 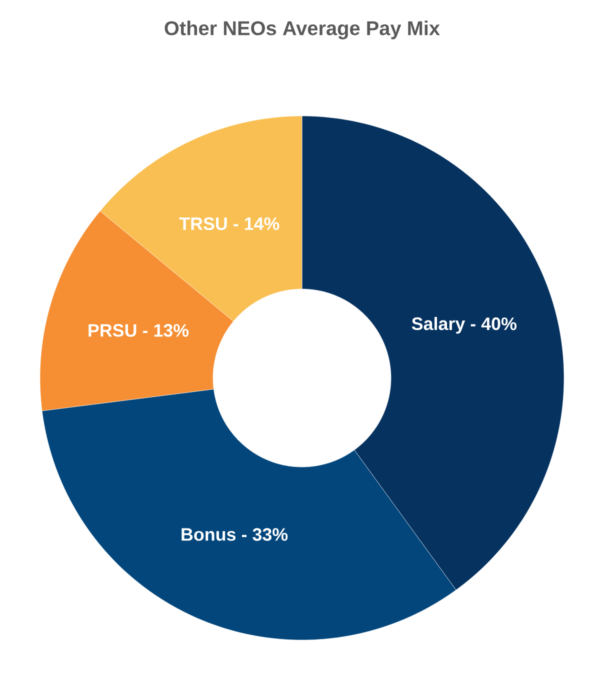 What do you see at coordinates (235, 534) in the screenshot?
I see `slice-label: Bonus - 33%` at bounding box center [235, 534].